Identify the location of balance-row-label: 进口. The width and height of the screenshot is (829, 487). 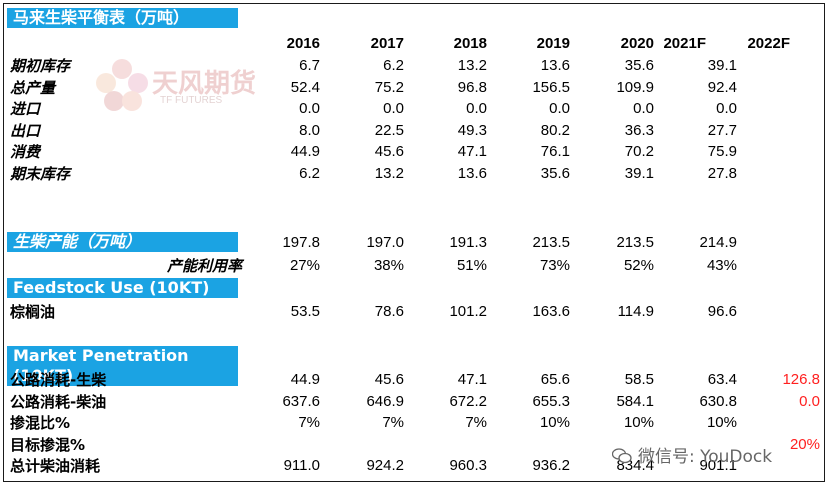
(25, 109).